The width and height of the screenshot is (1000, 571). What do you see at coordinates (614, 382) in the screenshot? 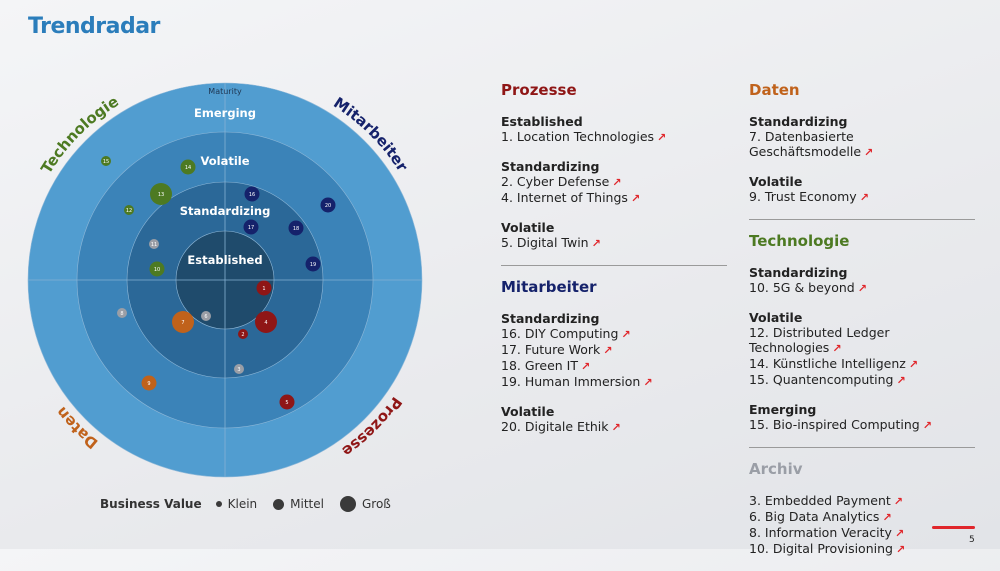
I see `trend-link: 19. Human Immersion ↗` at bounding box center [614, 382].